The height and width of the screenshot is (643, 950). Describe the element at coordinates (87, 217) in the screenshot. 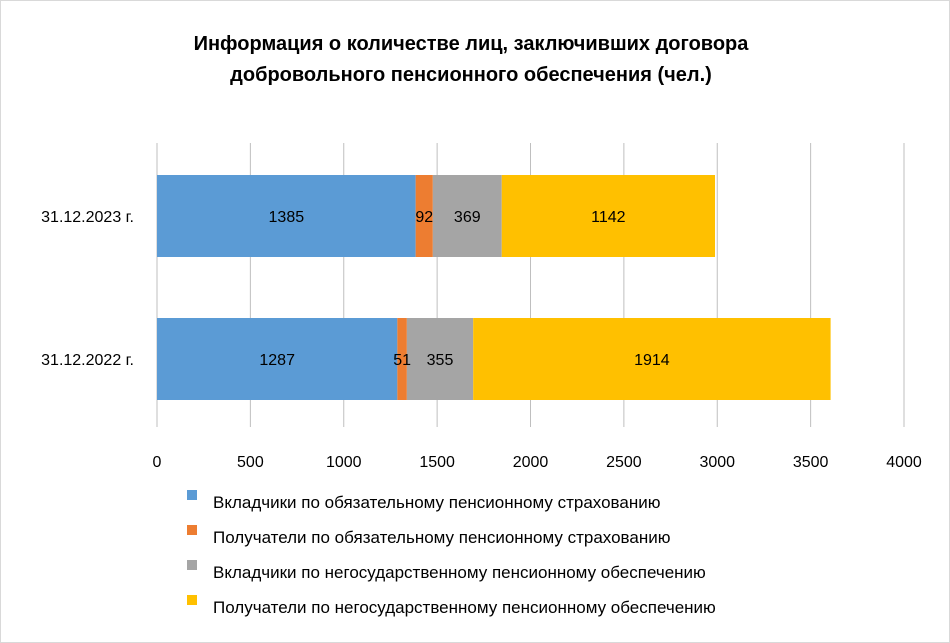

I see `y-category-label: 31.12.2023 г.` at that location.